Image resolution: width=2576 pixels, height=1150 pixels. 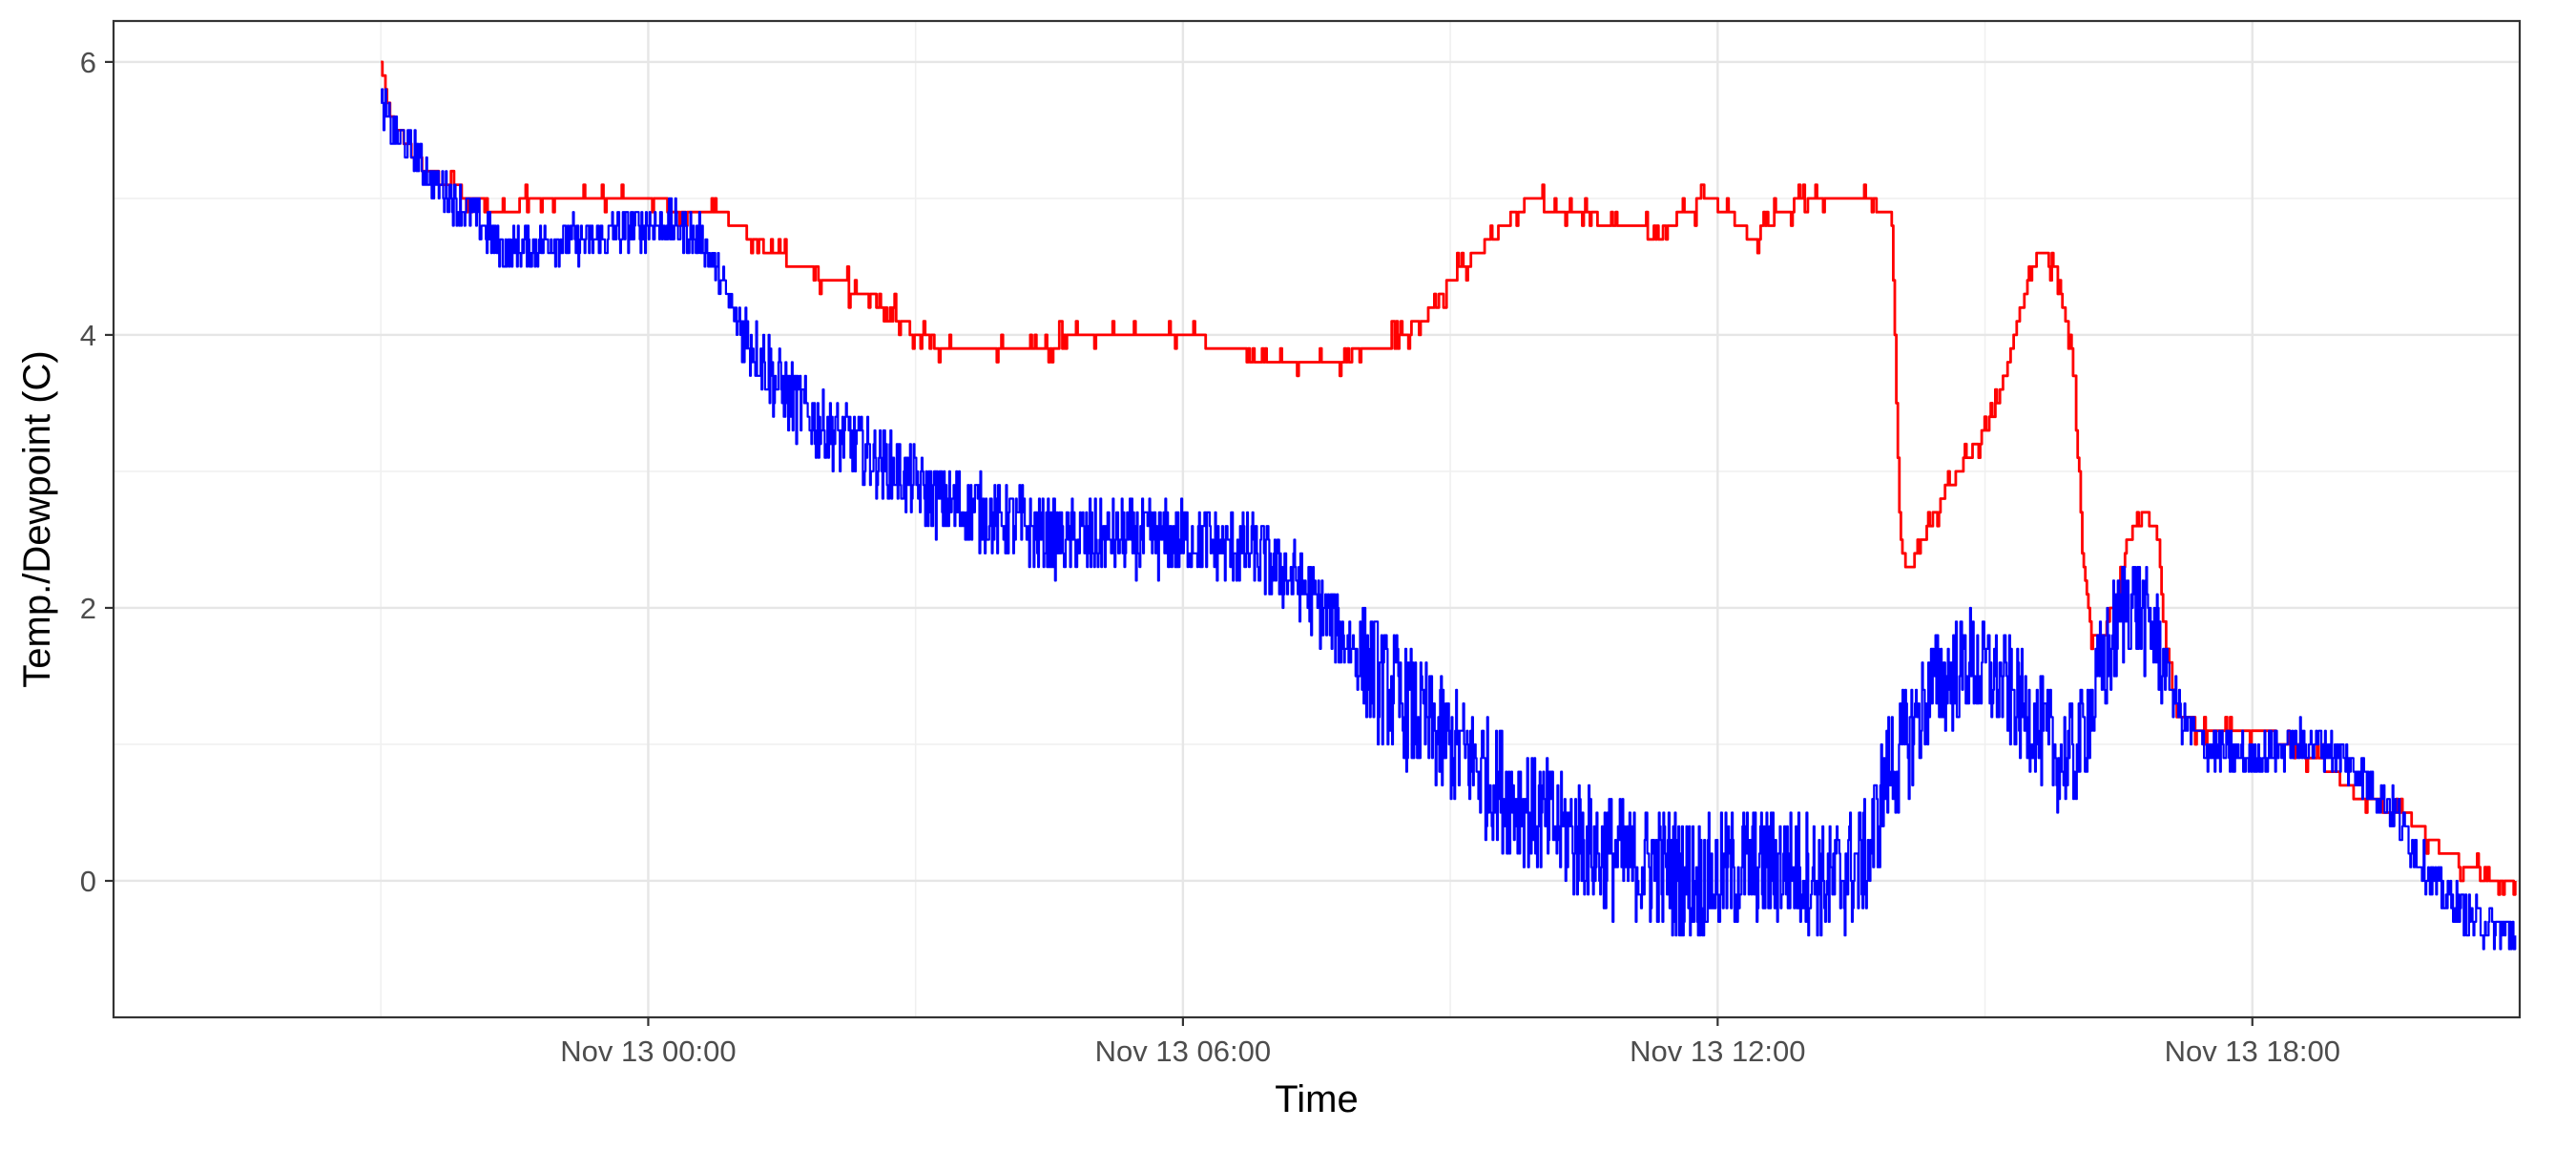 What do you see at coordinates (37, 518) in the screenshot?
I see `y-axis-title: Temp./Dewpoint (C)` at bounding box center [37, 518].